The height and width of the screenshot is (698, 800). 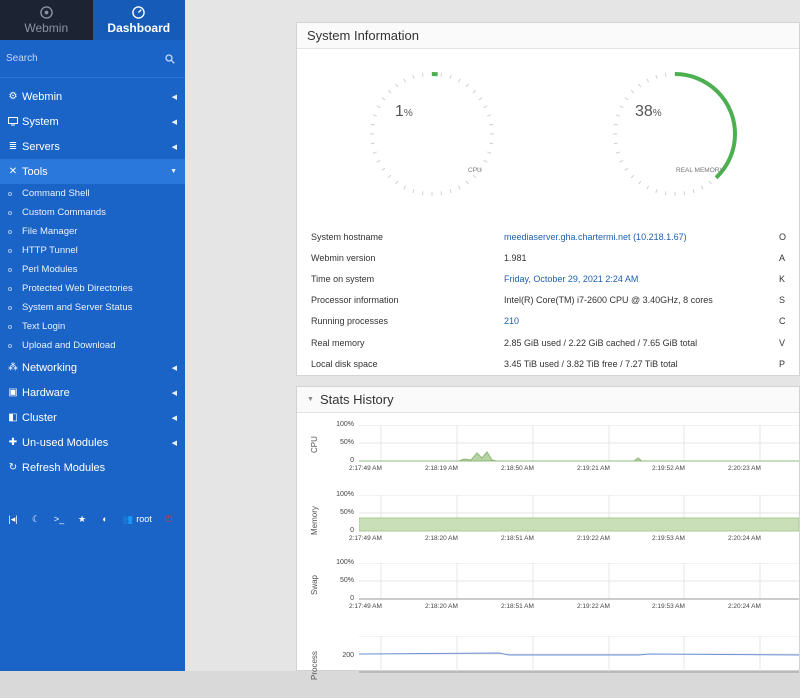 What do you see at coordinates (346, 580) in the screenshot?
I see `chart-y-tick: 50%` at bounding box center [346, 580].